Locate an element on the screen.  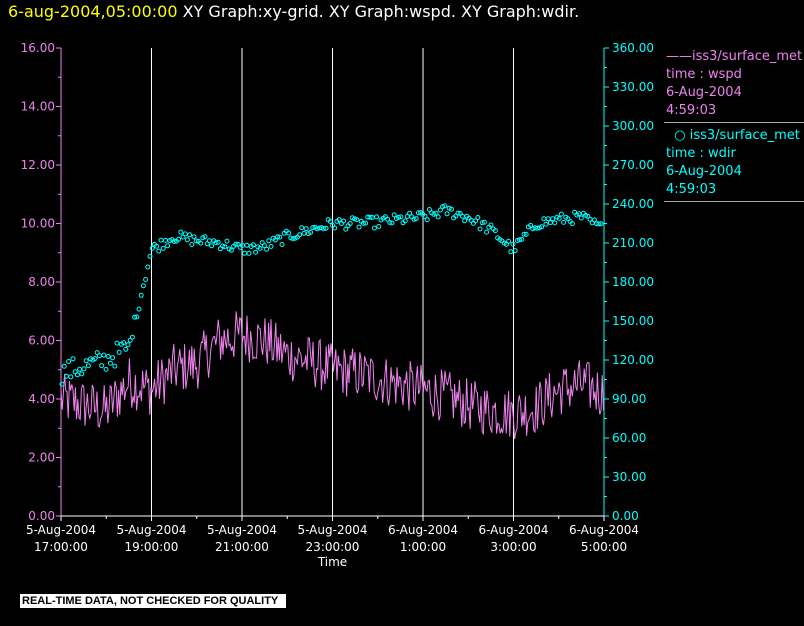
left-tick-label: 6.00 is located at coordinates (41, 341).